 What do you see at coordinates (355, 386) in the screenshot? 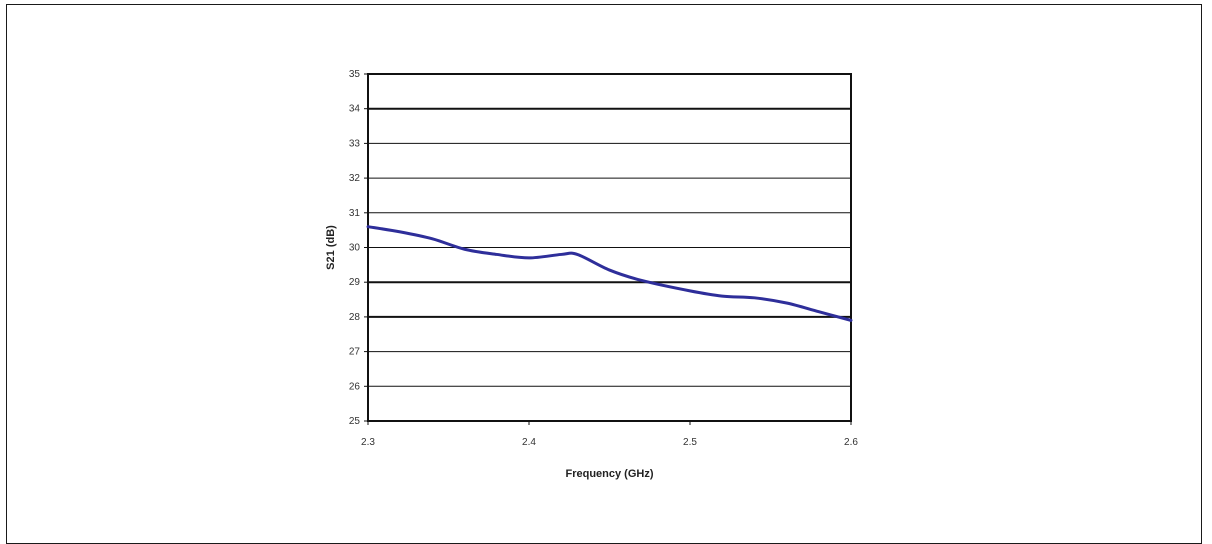
I see `y-tick-label: 26` at bounding box center [355, 386].